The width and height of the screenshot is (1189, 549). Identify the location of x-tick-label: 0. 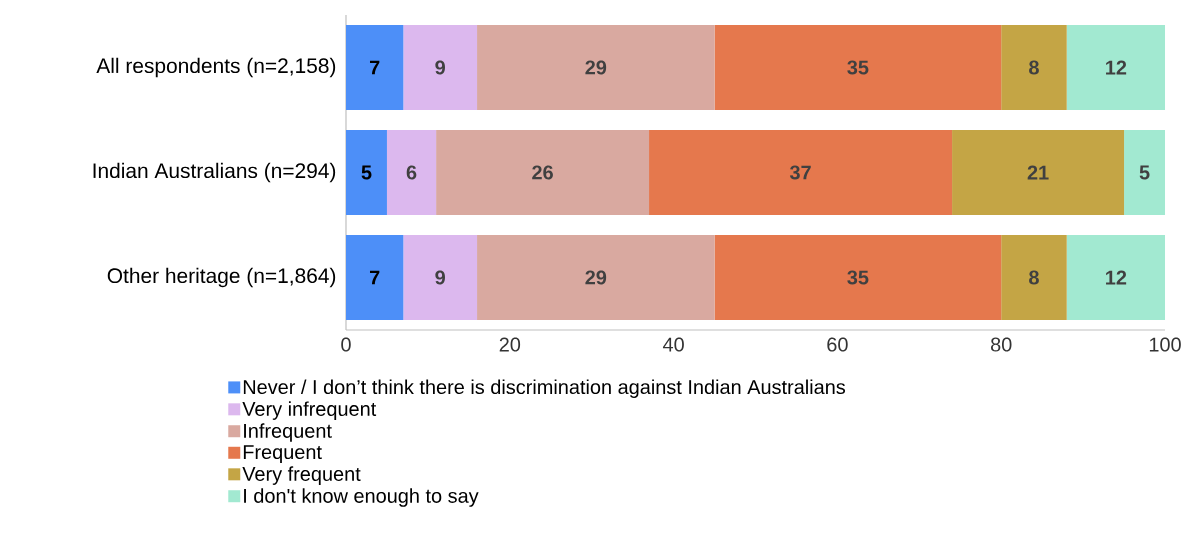
(346, 344).